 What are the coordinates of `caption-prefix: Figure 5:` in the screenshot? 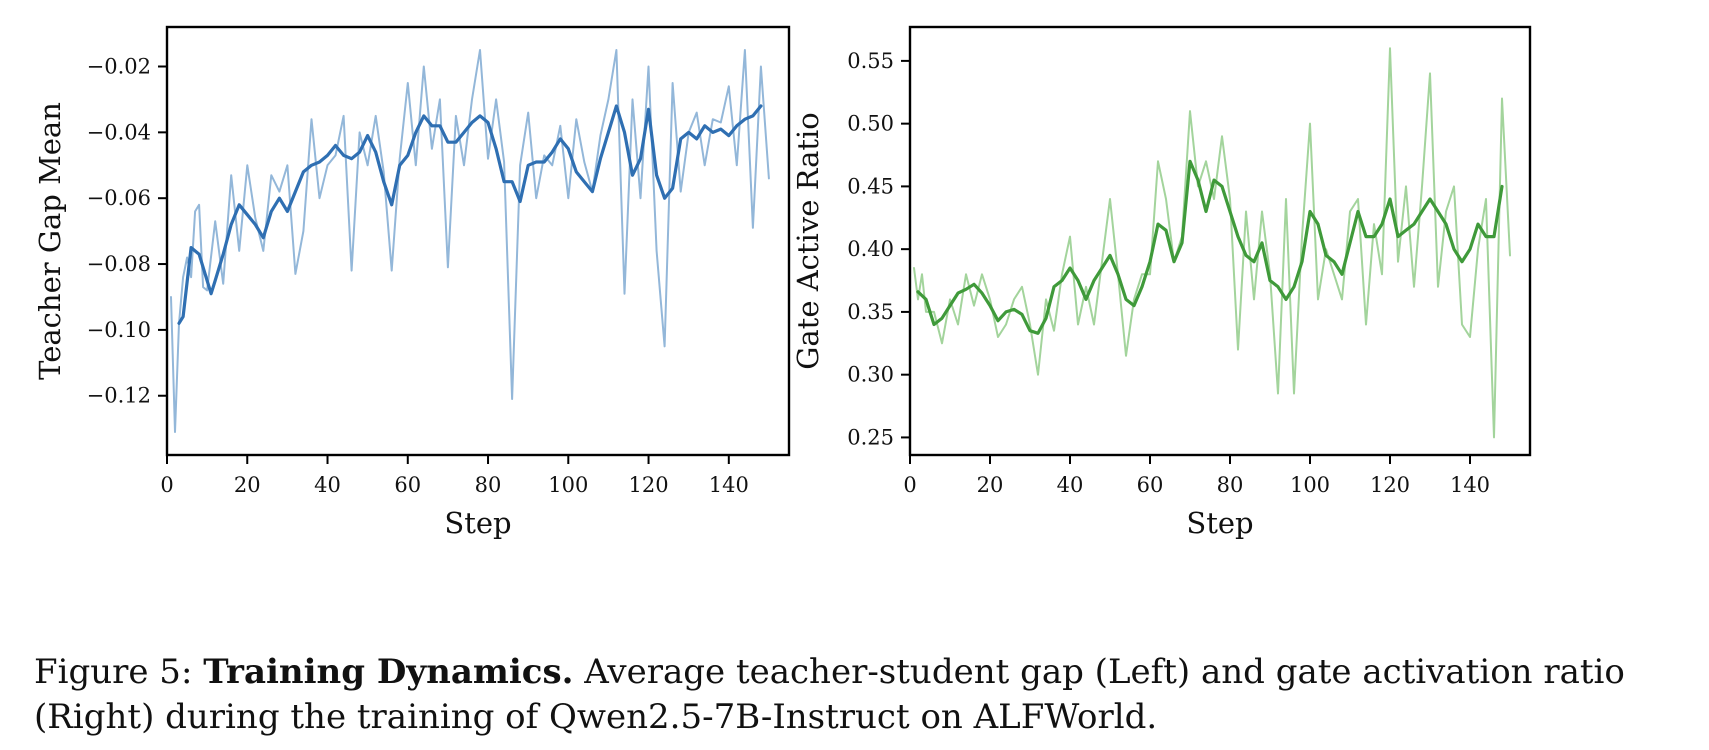 It's located at (119, 672).